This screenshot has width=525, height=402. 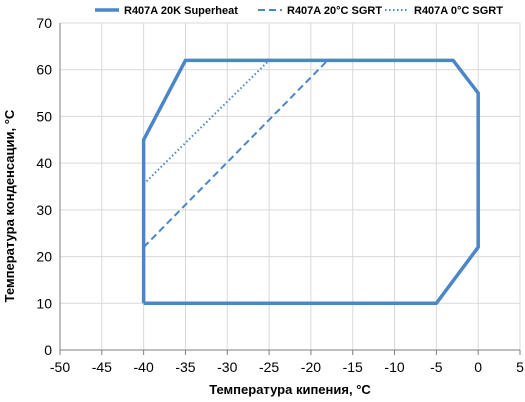 What do you see at coordinates (520, 367) in the screenshot?
I see `x-tick-label: 5` at bounding box center [520, 367].